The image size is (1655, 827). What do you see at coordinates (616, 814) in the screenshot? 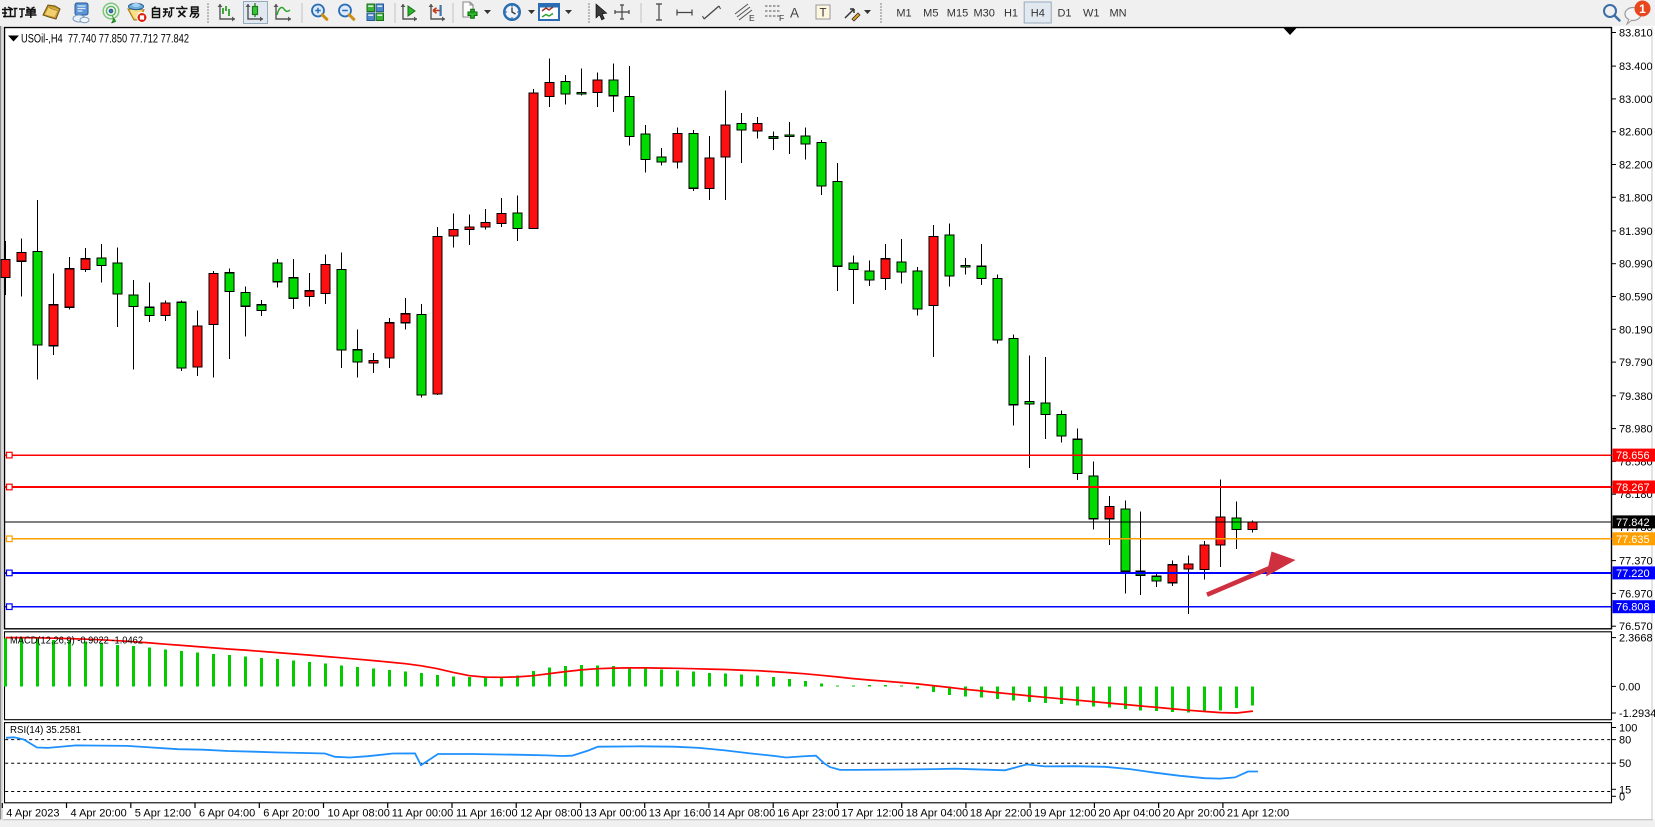
I see `svg-text: 13 Apr 00:00` at bounding box center [616, 814].